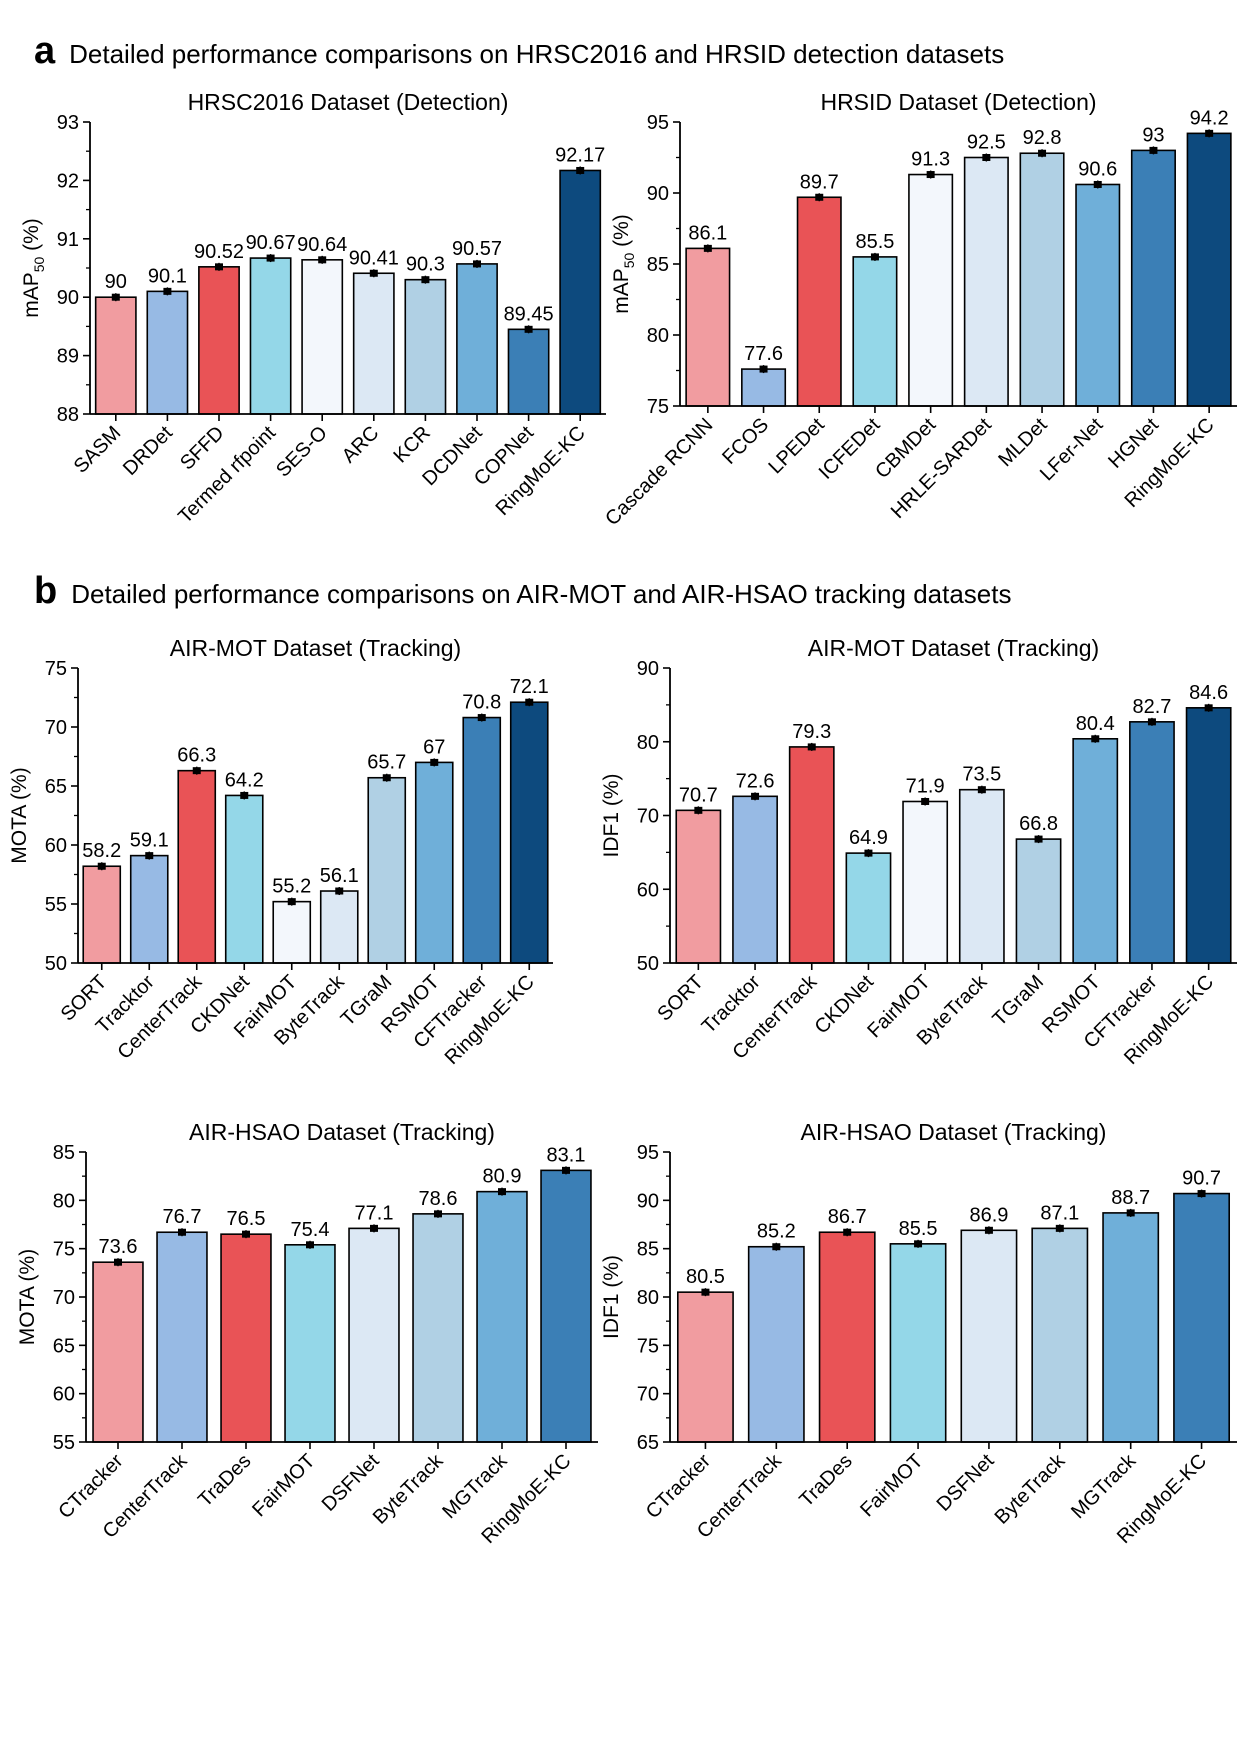  I want to click on chart-2-value-label: 58.2, so click(101, 851).